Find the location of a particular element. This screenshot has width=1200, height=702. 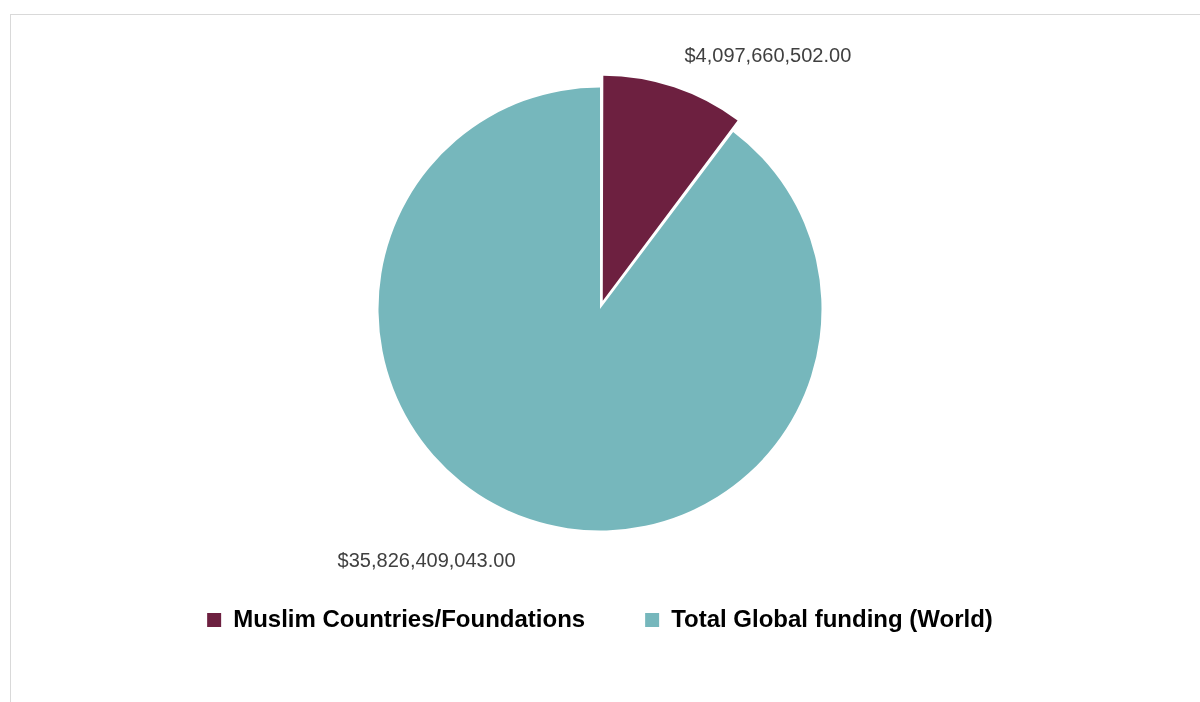

data-label: $4,097,660,502.00 is located at coordinates (768, 54).